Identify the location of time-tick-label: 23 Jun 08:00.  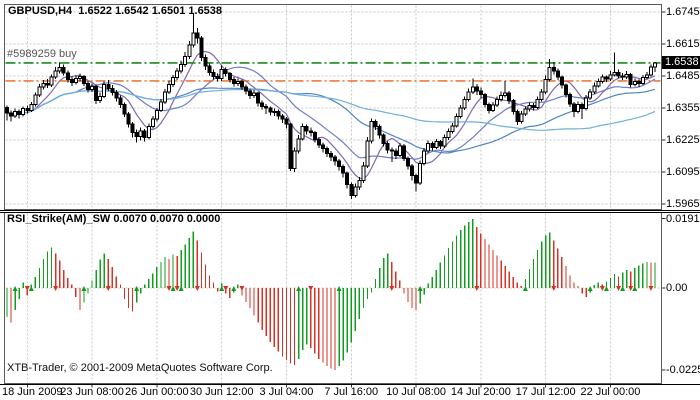
(92, 392).